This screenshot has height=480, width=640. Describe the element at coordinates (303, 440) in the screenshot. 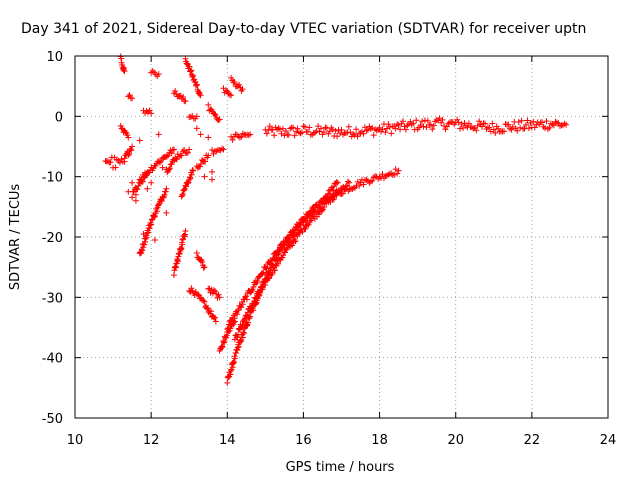

I see `x-tick-label: 16` at that location.